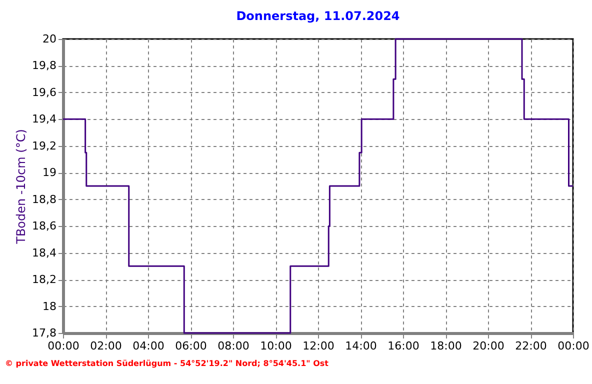 This screenshot has height=384, width=592. Describe the element at coordinates (44, 333) in the screenshot. I see `y-tick-label: 17,8` at that location.